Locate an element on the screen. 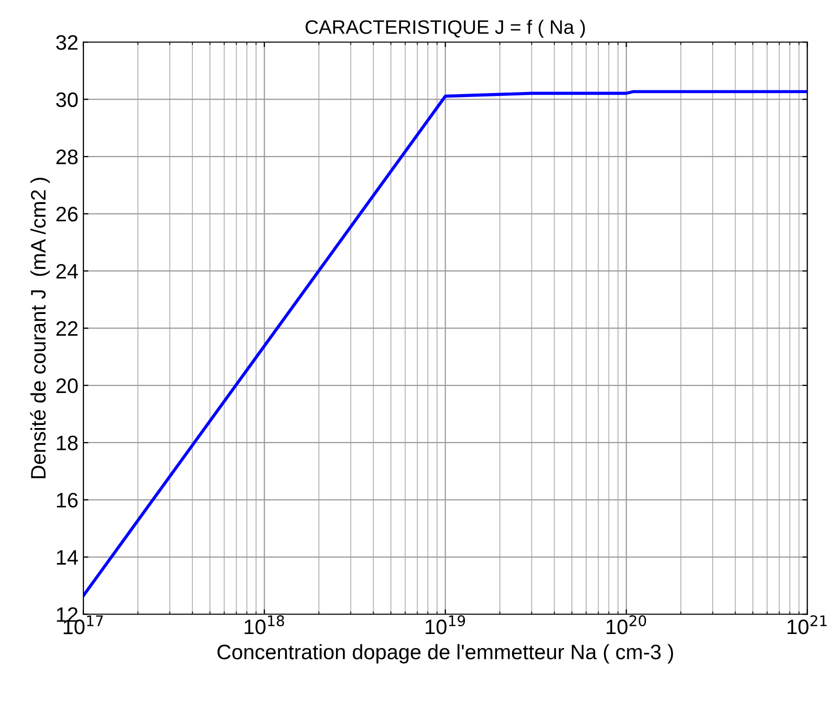 The image size is (834, 702). y-tick-label: 22 is located at coordinates (67, 328).